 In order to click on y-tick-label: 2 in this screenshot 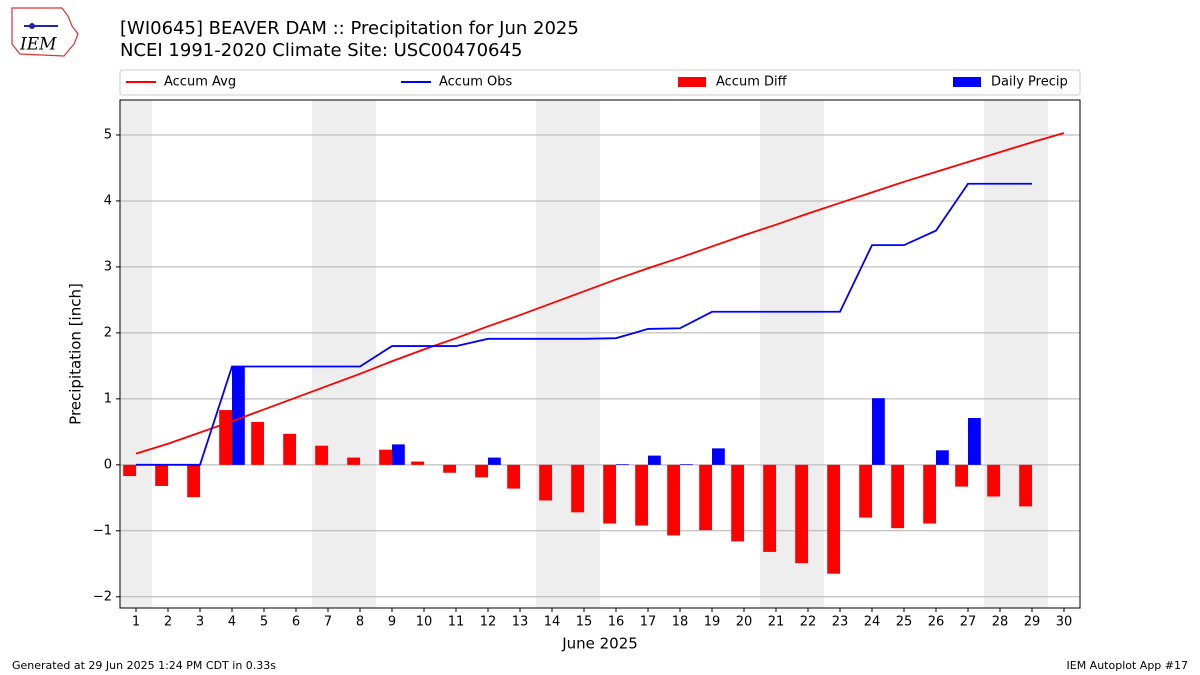, I will do `click(108, 332)`.